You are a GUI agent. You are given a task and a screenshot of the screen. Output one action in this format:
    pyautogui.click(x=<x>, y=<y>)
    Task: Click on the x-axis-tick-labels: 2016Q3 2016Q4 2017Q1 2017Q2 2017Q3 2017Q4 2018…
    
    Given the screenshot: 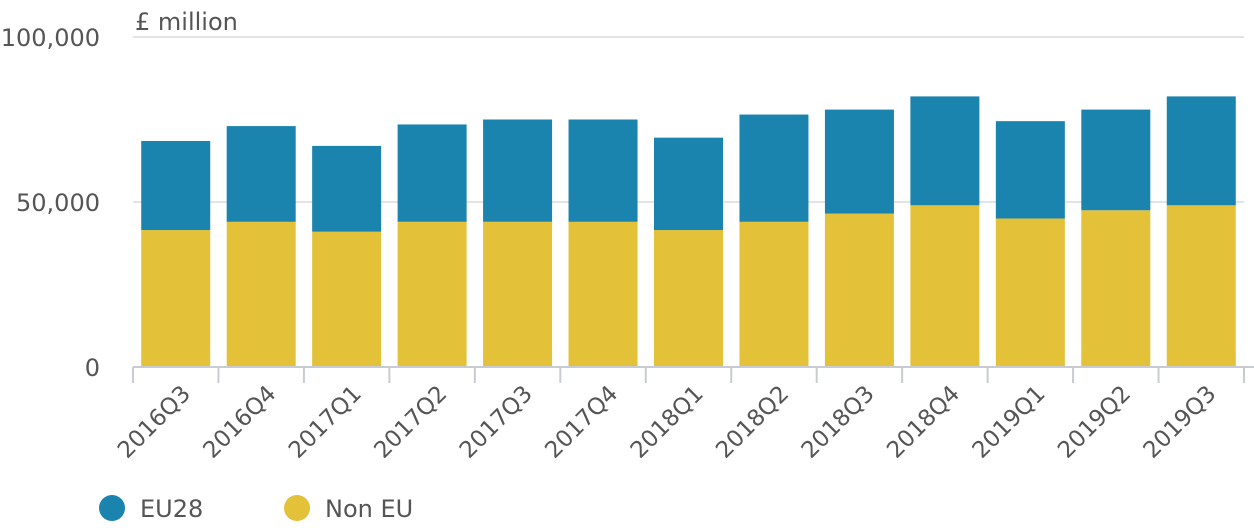 What is the action you would take?
    pyautogui.click(x=667, y=422)
    